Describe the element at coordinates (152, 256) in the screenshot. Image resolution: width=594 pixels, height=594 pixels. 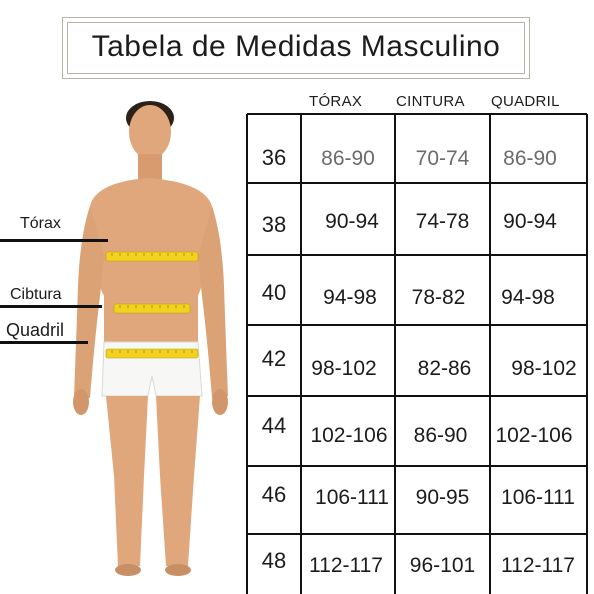
I see `chest-tape` at that location.